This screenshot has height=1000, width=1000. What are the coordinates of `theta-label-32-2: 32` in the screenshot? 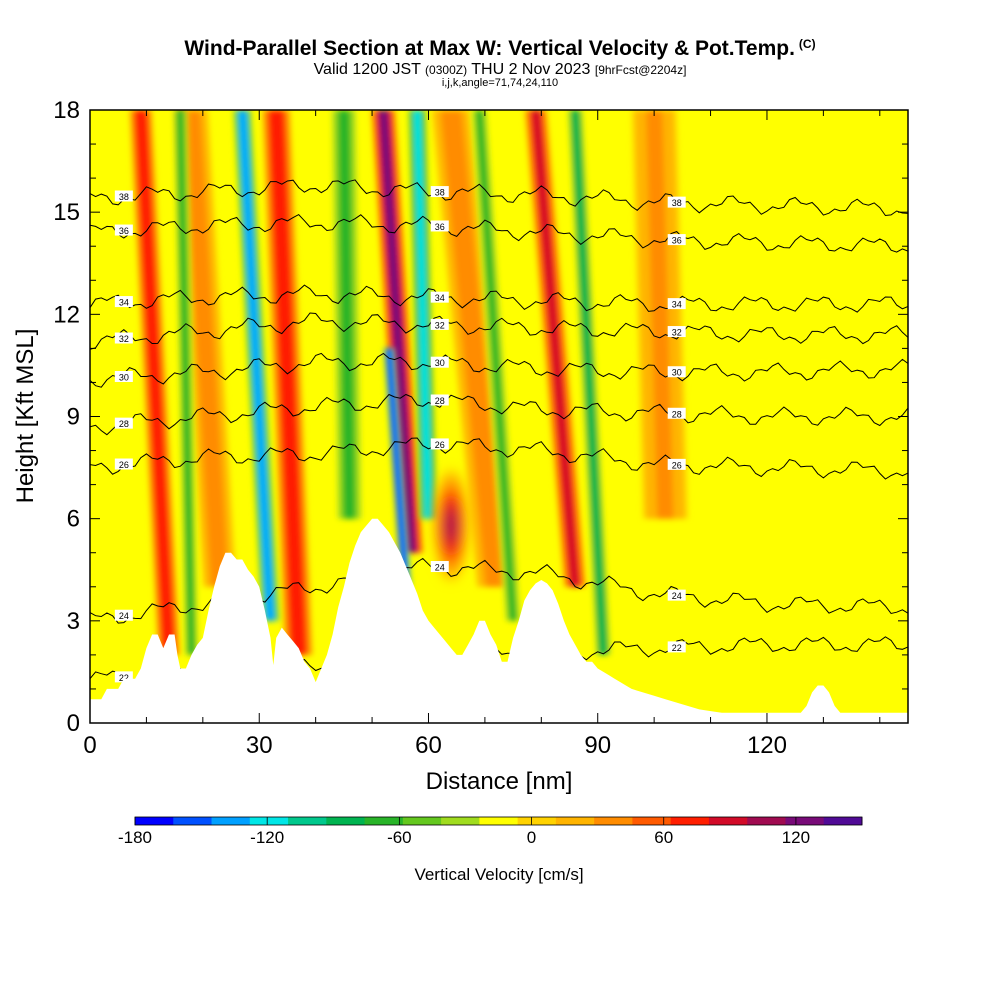 It's located at (677, 333).